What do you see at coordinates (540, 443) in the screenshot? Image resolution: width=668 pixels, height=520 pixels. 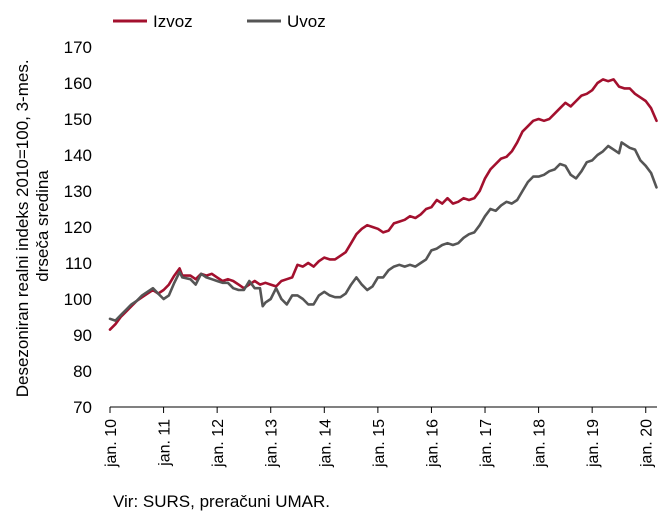 I see `x-tick-label: jan. 18` at bounding box center [540, 443].